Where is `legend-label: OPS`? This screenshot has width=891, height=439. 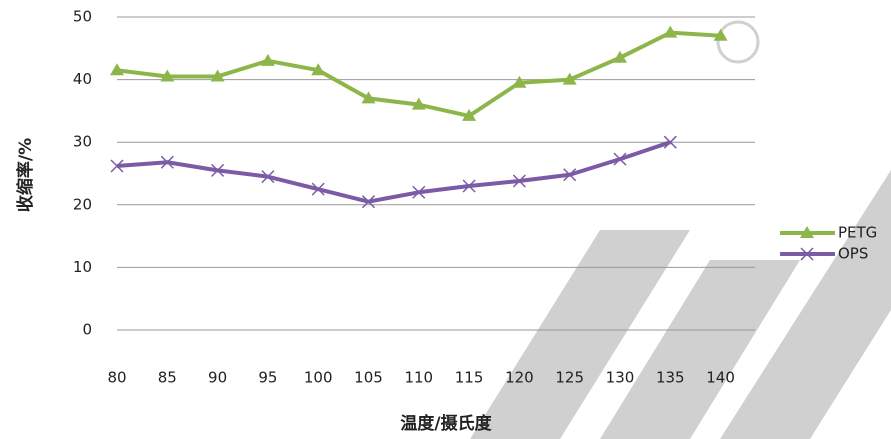
legend-label: OPS is located at coordinates (853, 254).